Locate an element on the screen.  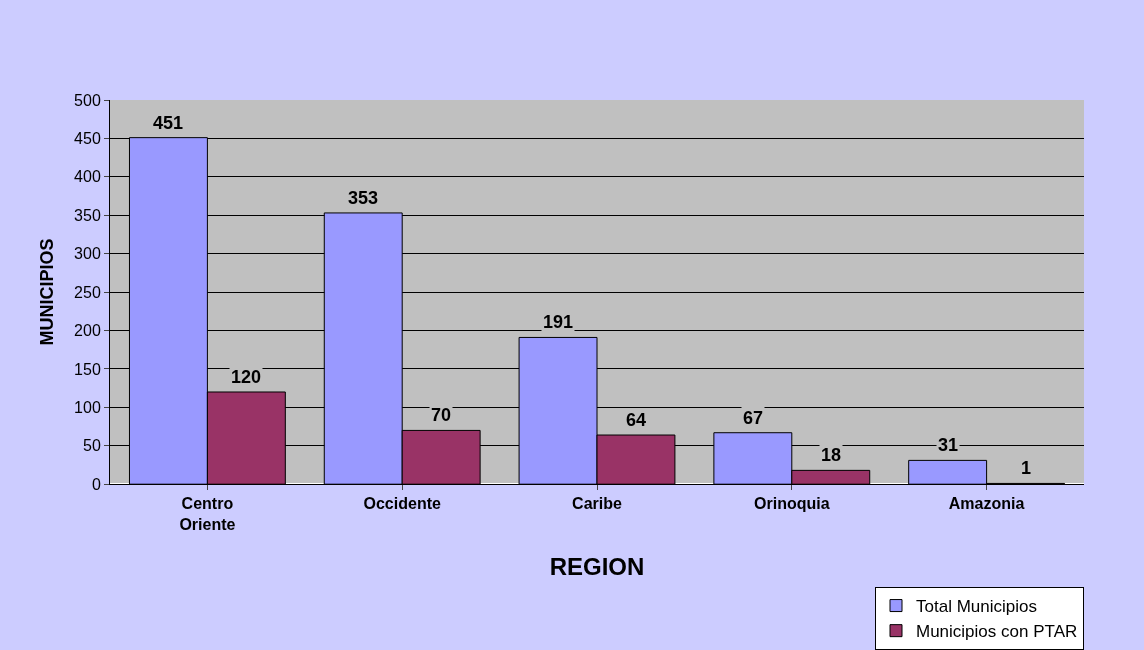
x-tick-label: Centro Oriente is located at coordinates (207, 514).